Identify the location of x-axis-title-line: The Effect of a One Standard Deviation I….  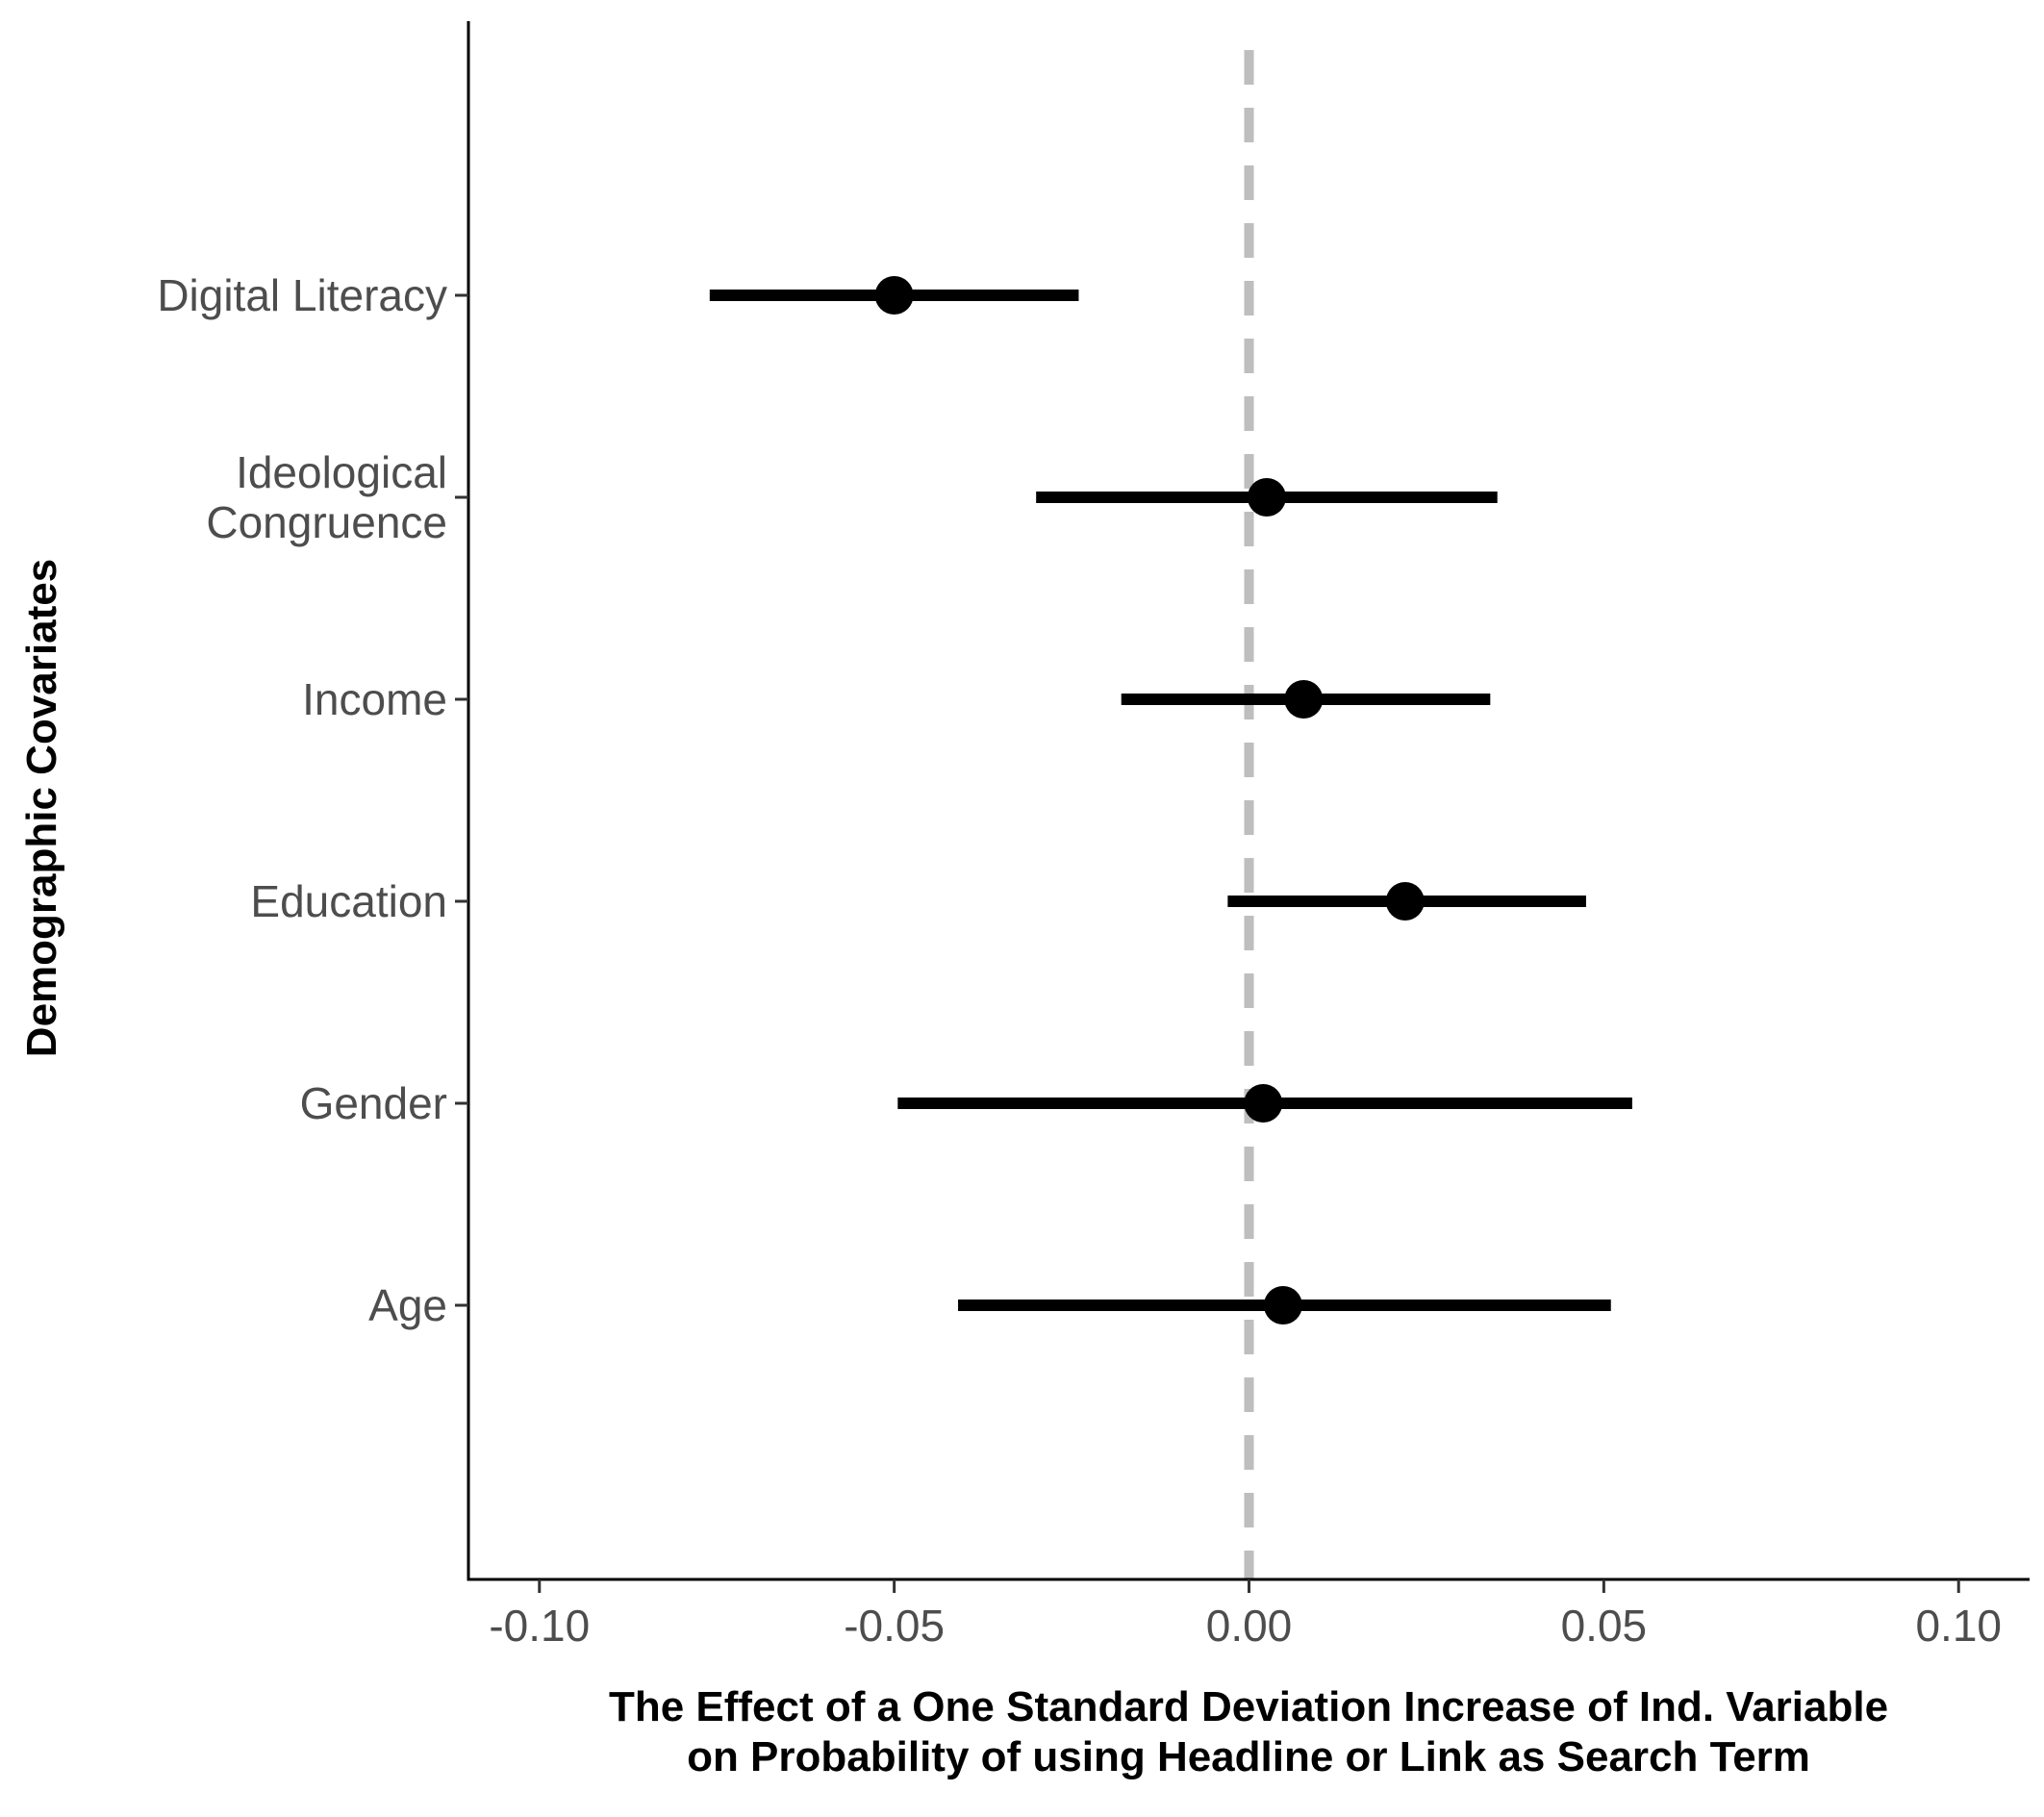
(1248, 1707).